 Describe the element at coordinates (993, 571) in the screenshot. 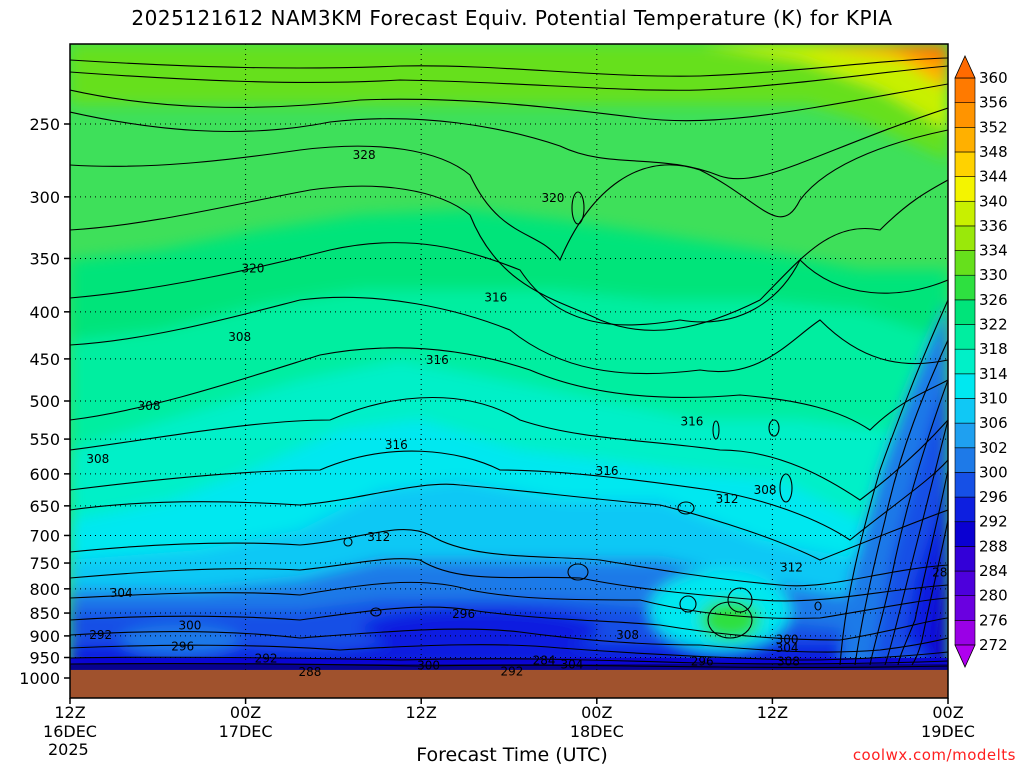

I see `colorbar-label: 284` at that location.